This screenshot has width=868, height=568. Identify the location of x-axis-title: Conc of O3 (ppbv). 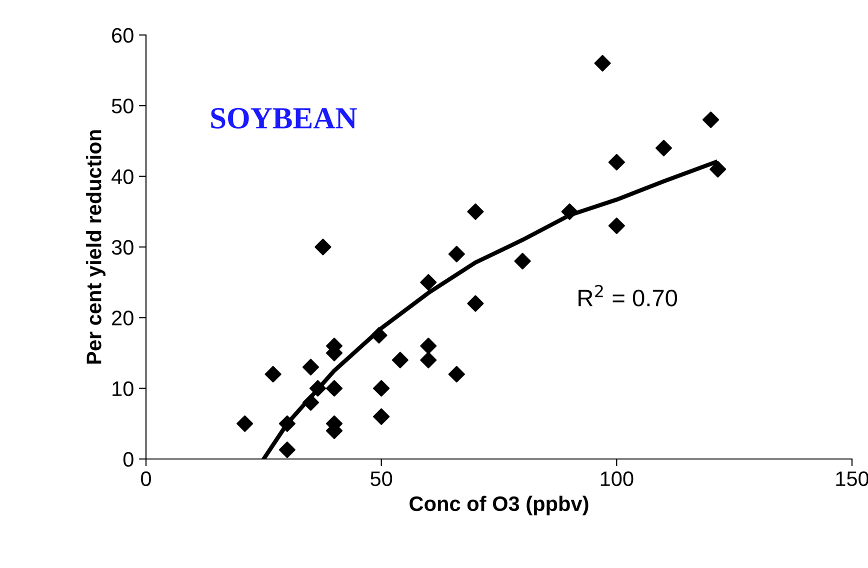
(499, 506).